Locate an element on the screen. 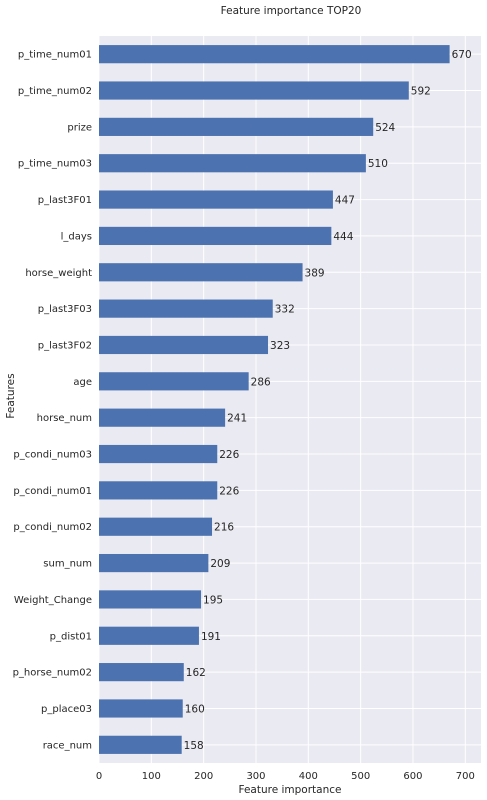 The width and height of the screenshot is (487, 800). value-label: 162 is located at coordinates (196, 673).